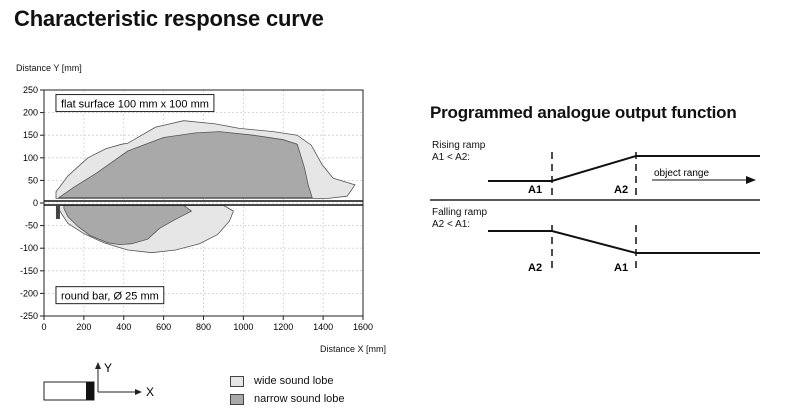 Image resolution: width=800 pixels, height=420 pixels. What do you see at coordinates (29, 316) in the screenshot?
I see `y-tick-label: -250` at bounding box center [29, 316].